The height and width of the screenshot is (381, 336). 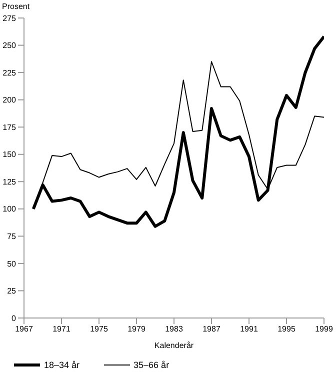 What do you see at coordinates (62, 365) in the screenshot?
I see `legend-label: 18–34 år` at bounding box center [62, 365].